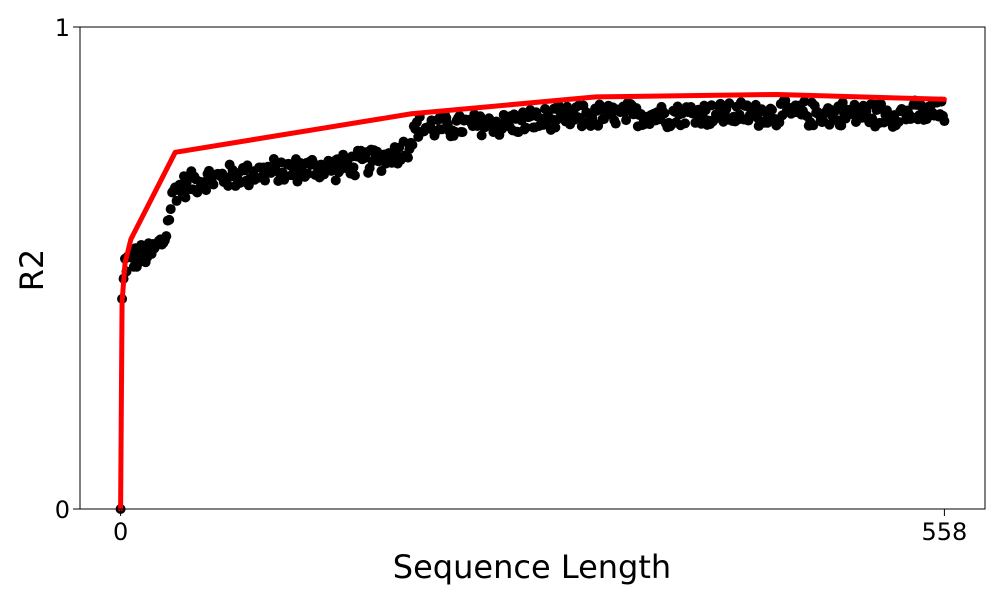  What do you see at coordinates (944, 532) in the screenshot?
I see `x-tick-label: 558` at bounding box center [944, 532].